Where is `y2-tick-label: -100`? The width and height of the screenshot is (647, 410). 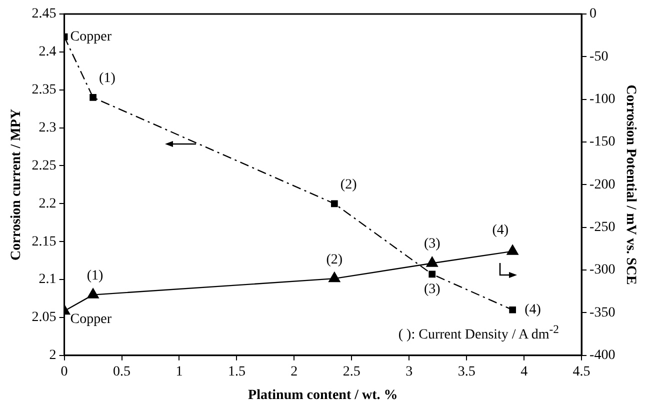
y2-tick-label: -100 is located at coordinates (603, 100).